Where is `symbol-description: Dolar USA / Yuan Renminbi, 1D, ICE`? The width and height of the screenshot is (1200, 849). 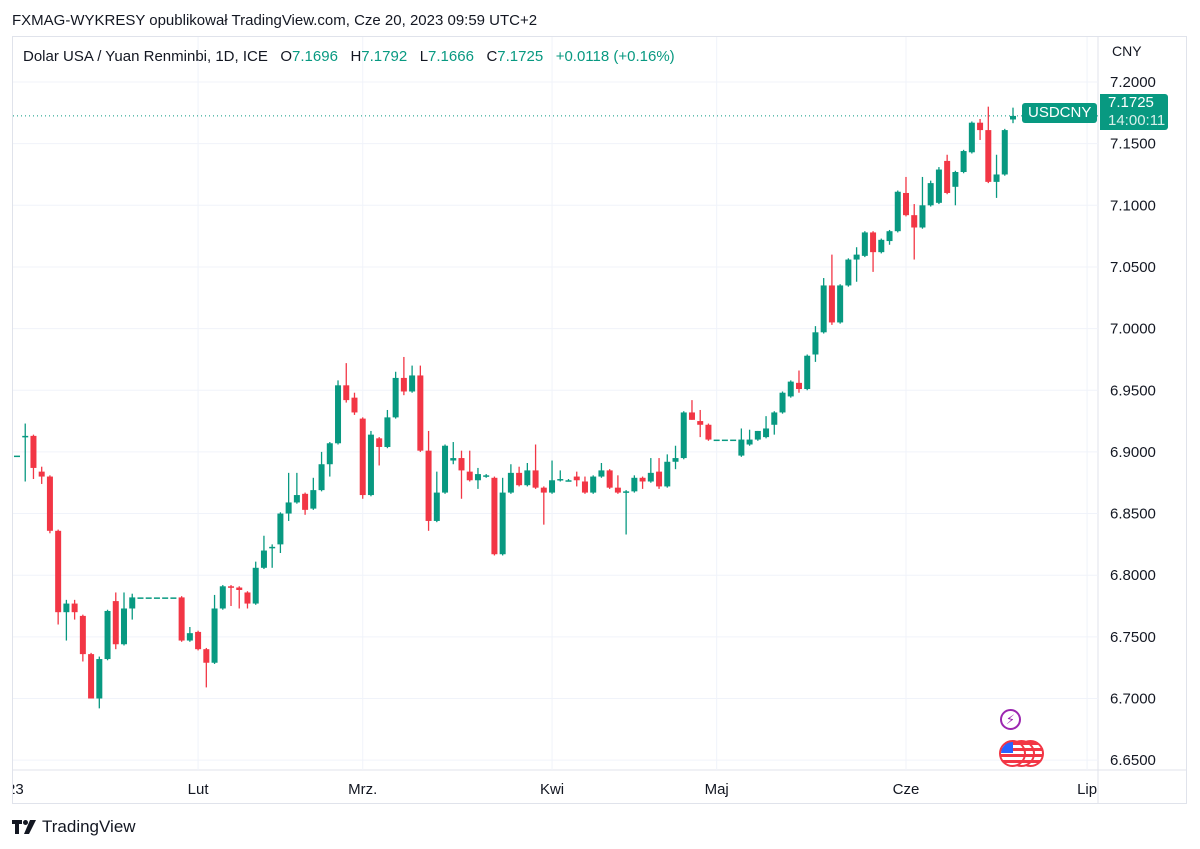
symbol-description: Dolar USA / Yuan Renminbi, 1D, ICE is located at coordinates (145, 56).